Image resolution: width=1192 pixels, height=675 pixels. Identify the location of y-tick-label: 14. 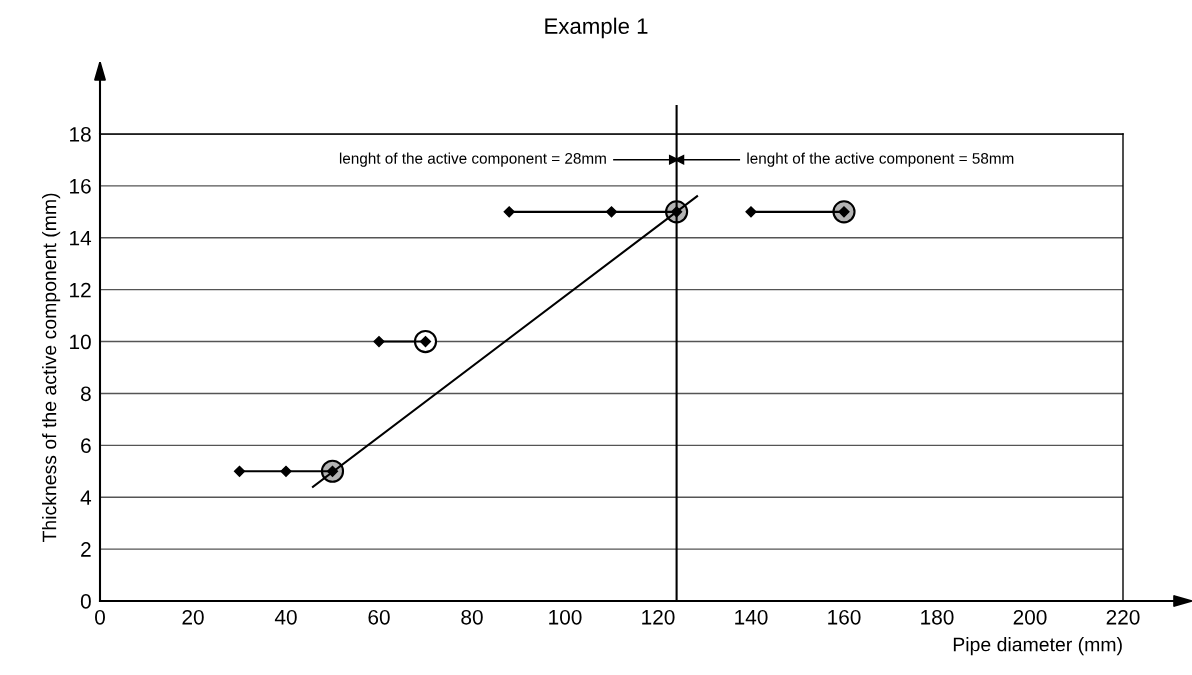
(81, 238).